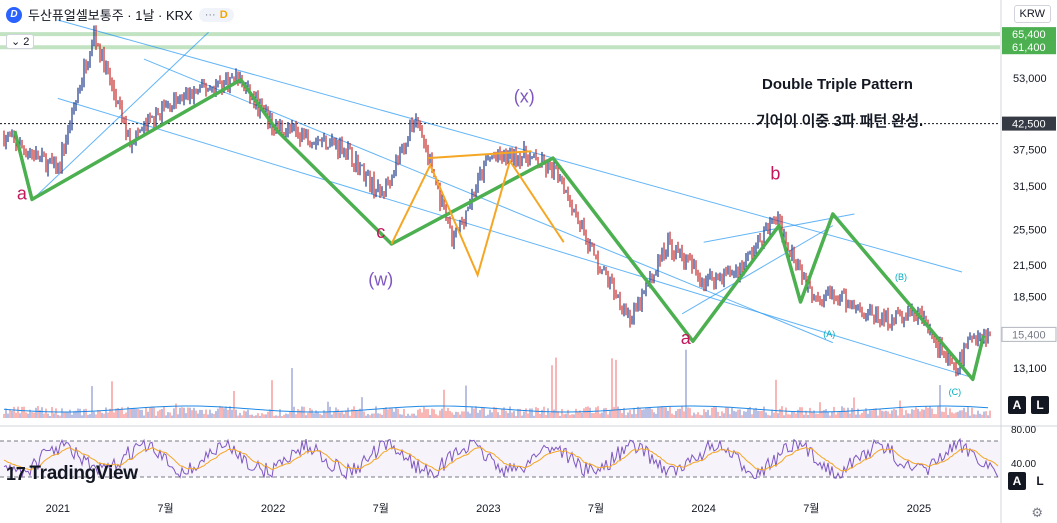  Describe the element at coordinates (223, 14) in the screenshot. I see `delayed-data-icon: D` at that location.